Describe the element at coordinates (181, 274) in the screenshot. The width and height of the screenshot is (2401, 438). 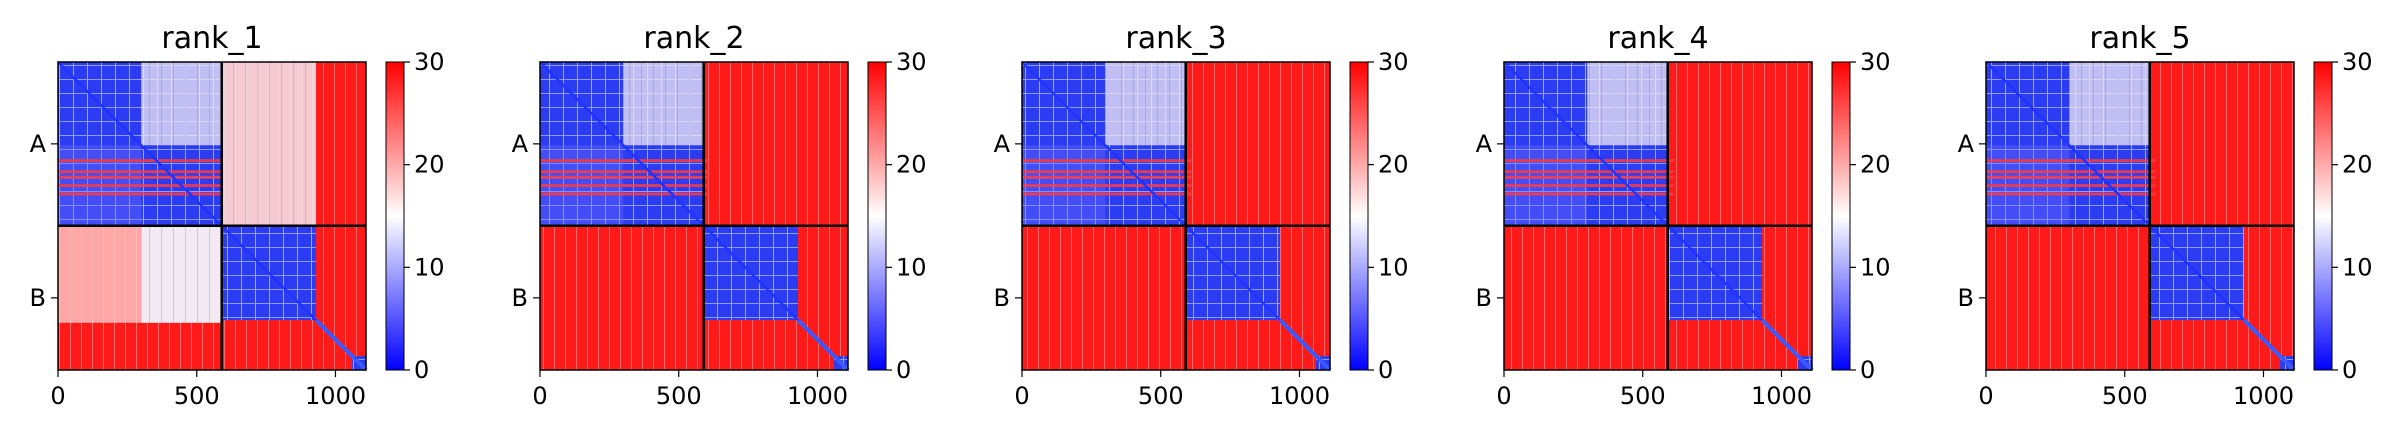
I see `block-B-A-mixed` at that location.